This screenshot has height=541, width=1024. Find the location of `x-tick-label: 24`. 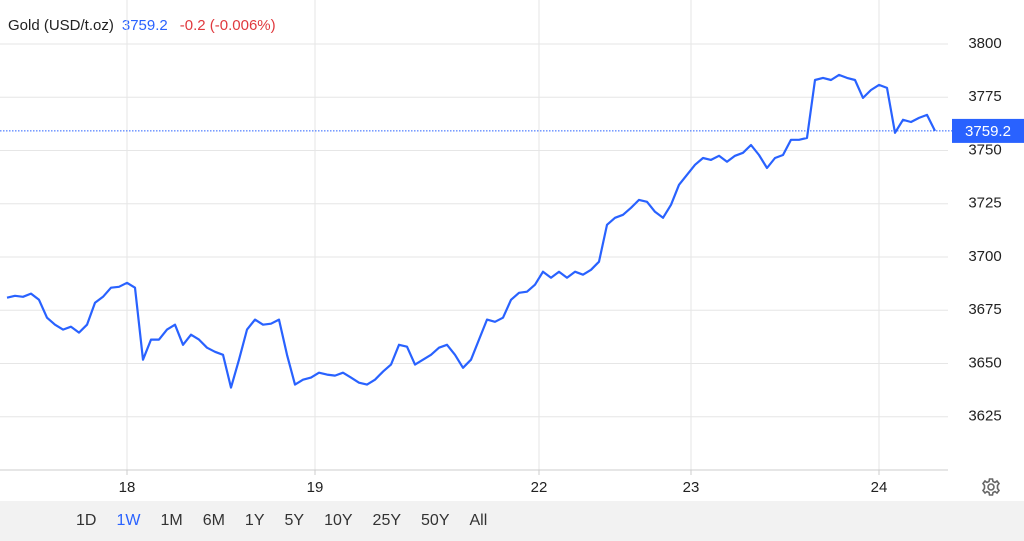

x-tick-label: 24 is located at coordinates (879, 487).